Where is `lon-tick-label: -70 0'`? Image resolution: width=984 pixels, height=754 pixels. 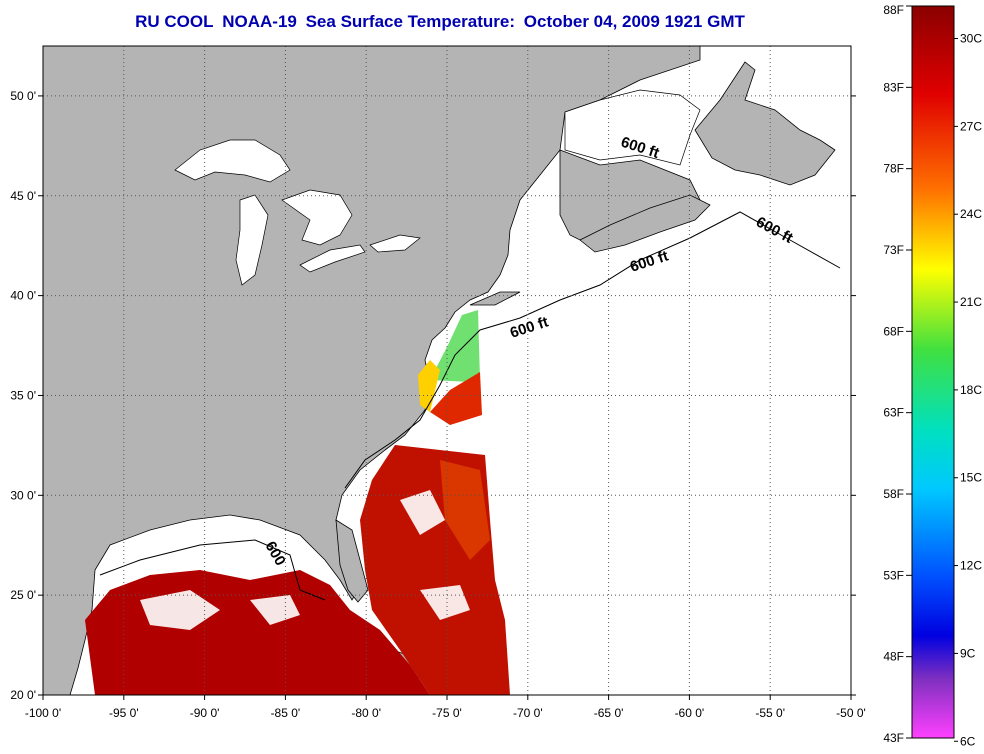 lon-tick-label: -70 0' is located at coordinates (528, 713).